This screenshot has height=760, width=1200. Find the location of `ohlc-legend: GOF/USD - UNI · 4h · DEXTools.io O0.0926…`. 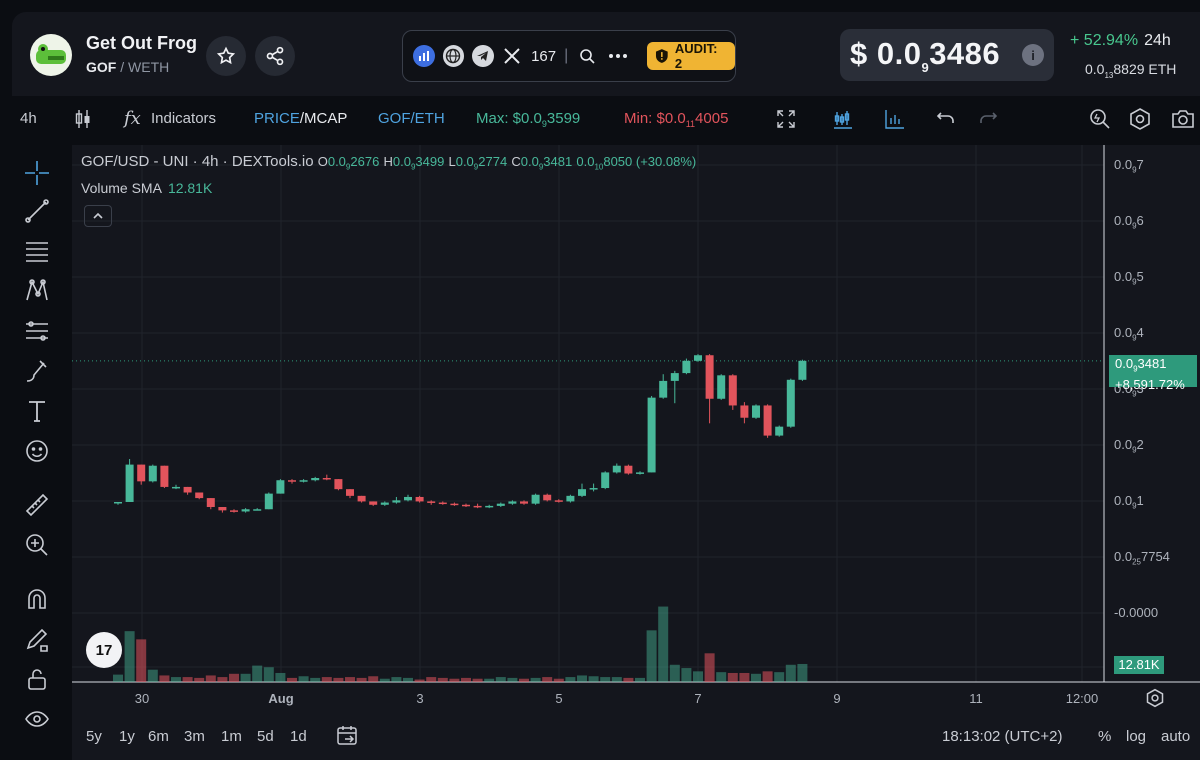

ohlc-legend: GOF/USD - UNI · 4h · DEXTools.io O0.0926… is located at coordinates (389, 162).